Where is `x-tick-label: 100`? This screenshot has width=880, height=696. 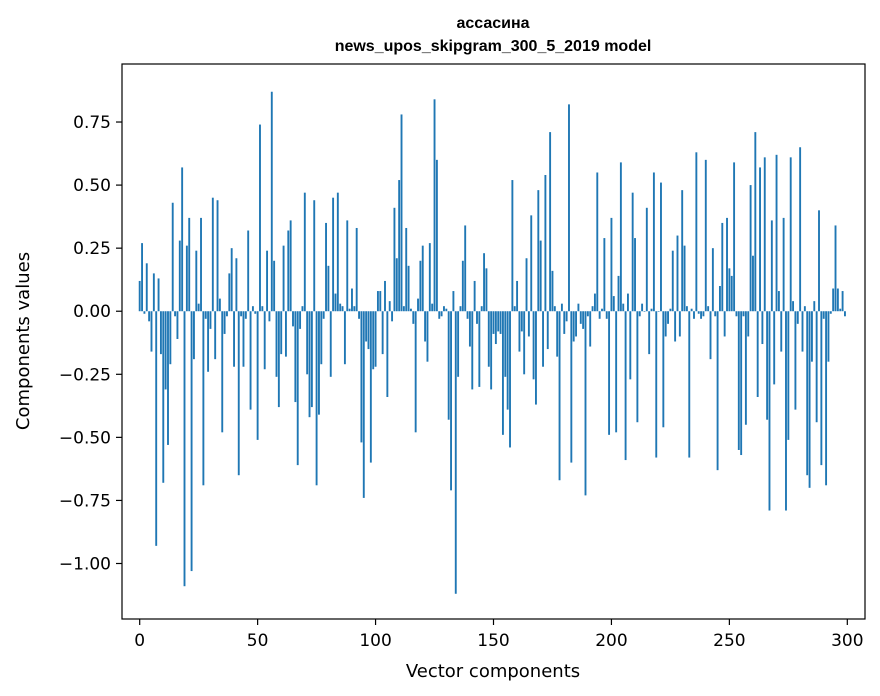
x-tick-label: 100 is located at coordinates (375, 641).